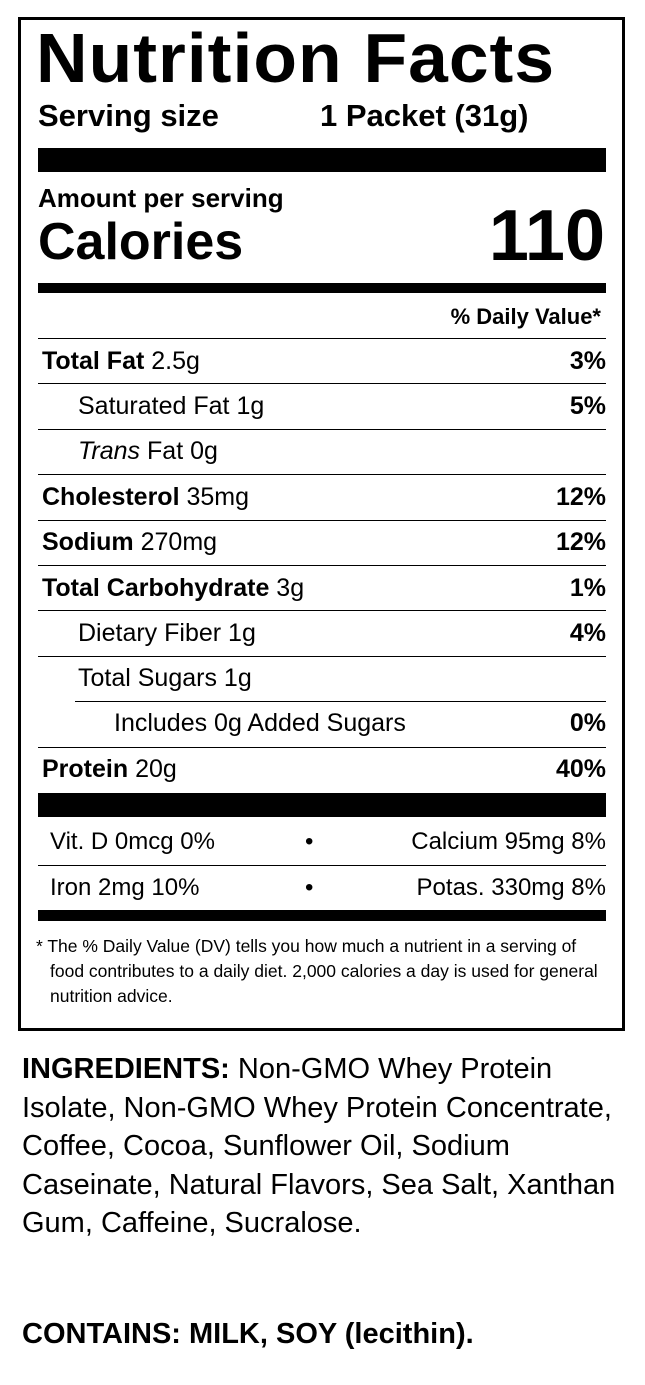  What do you see at coordinates (141, 242) in the screenshot?
I see `calories-label: Calories` at bounding box center [141, 242].